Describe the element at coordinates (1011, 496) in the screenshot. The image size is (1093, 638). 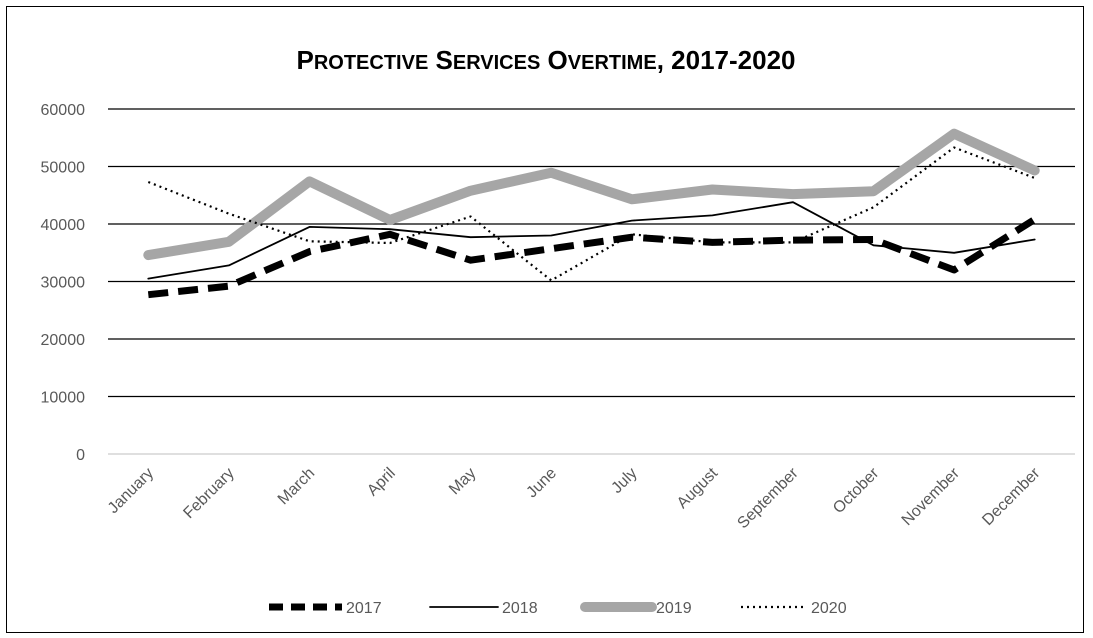
I see `x-category-label: December` at that location.